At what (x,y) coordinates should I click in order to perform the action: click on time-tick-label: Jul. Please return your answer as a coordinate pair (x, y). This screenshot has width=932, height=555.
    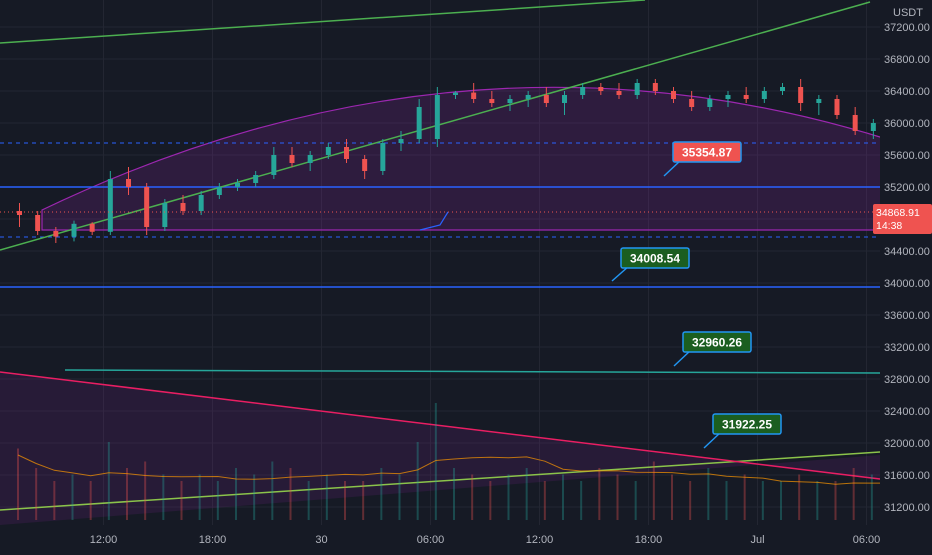
    Looking at the image, I should click on (757, 540).